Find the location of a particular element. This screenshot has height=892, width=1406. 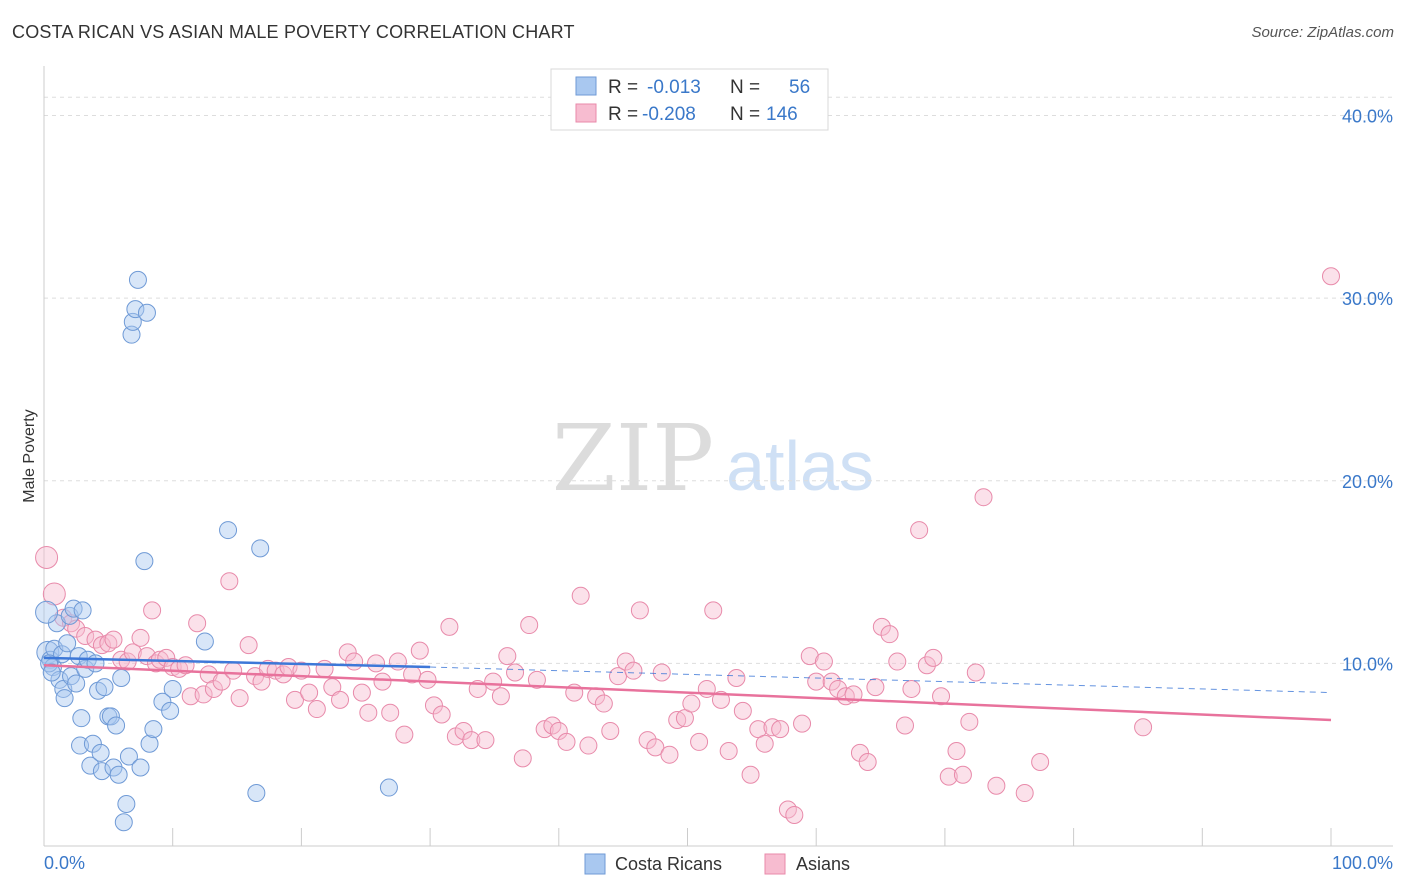

bottom-legend-swatch-asians is located at coordinates (775, 864).